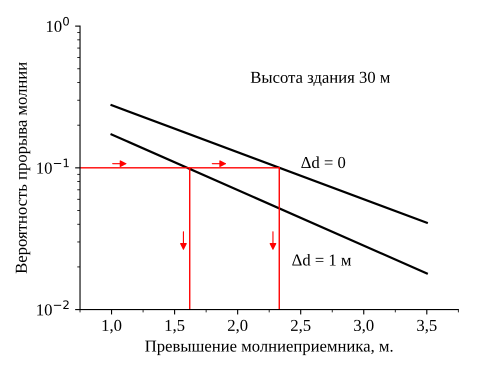 The image size is (485, 373). I want to click on series-label: Δd = 1 м, so click(322, 260).